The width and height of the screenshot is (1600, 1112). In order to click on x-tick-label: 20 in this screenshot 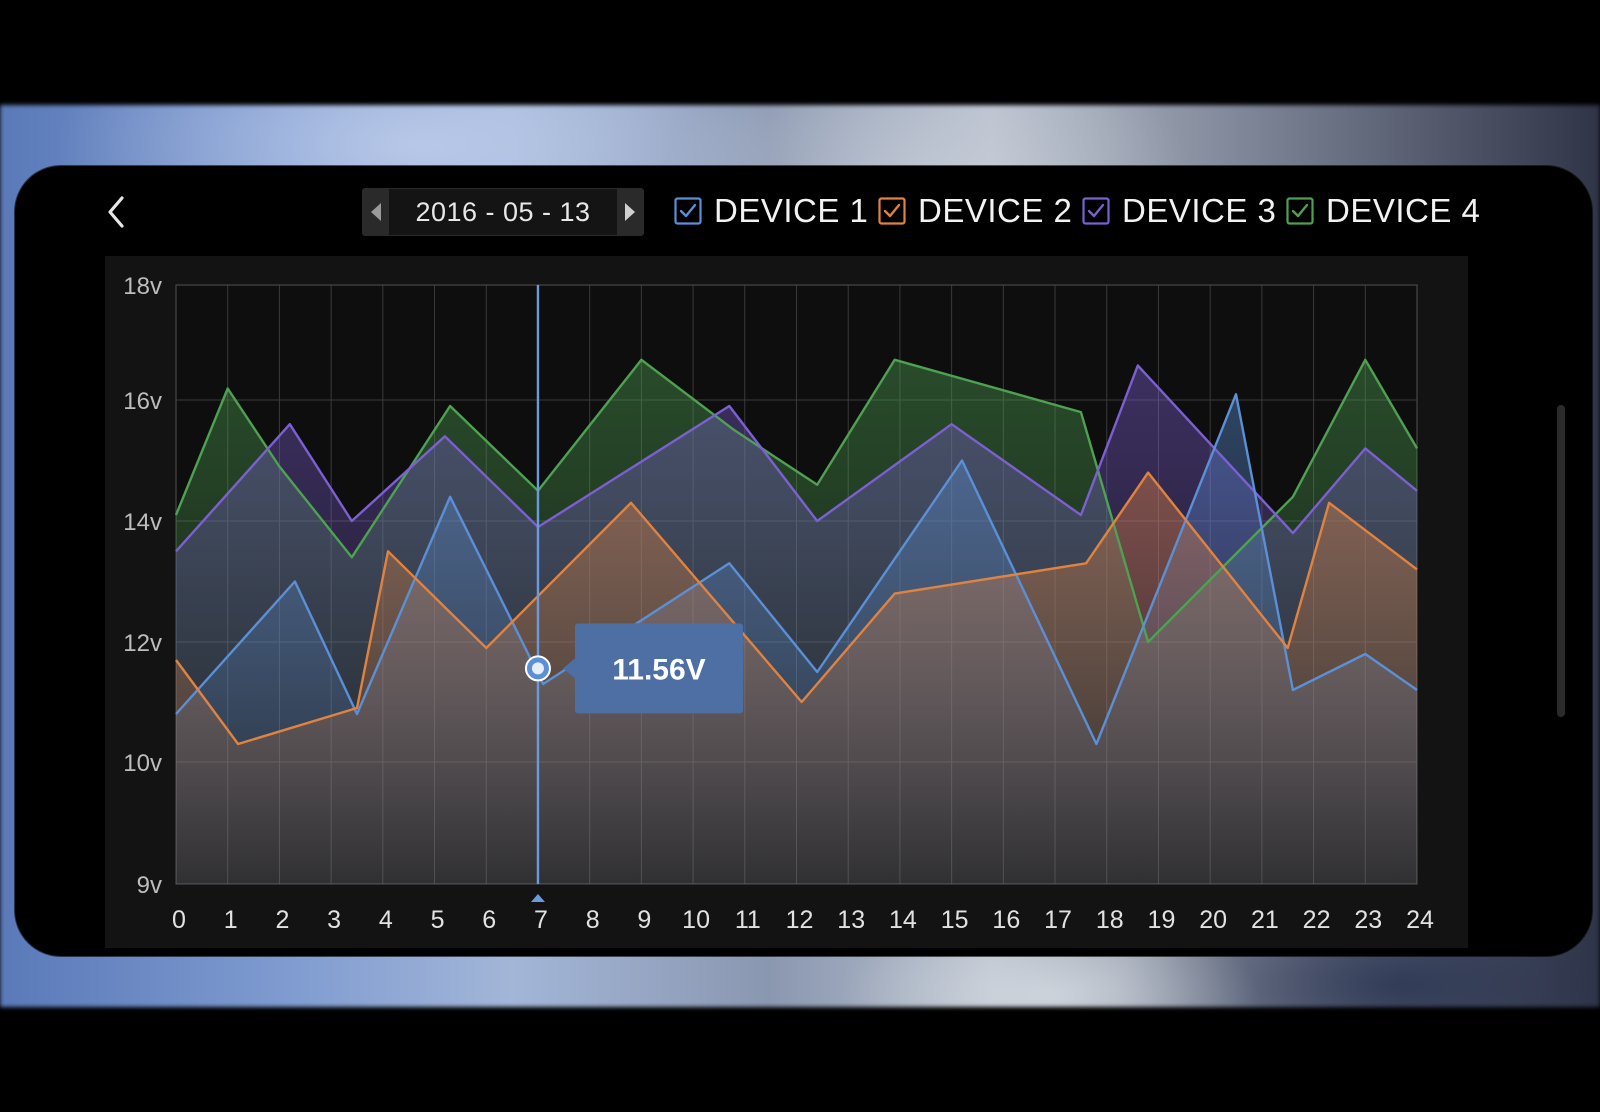, I will do `click(1213, 920)`.